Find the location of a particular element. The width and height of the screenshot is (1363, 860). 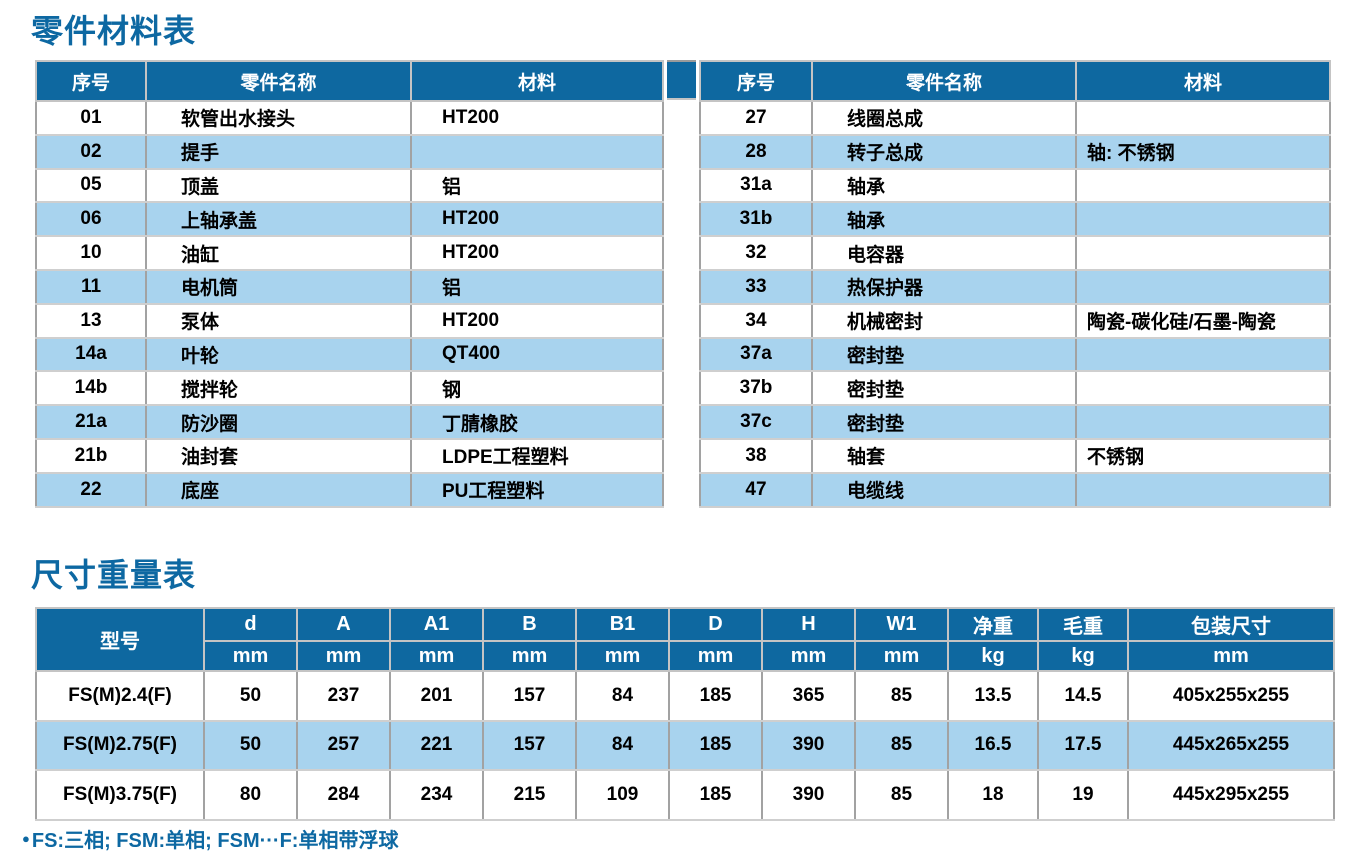

col-header-a: A is located at coordinates (343, 624).